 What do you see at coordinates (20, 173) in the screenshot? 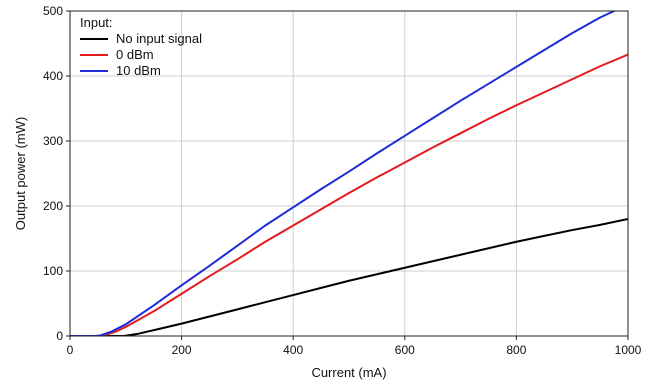
I see `y-axis-label: Output power (mW)` at bounding box center [20, 173].